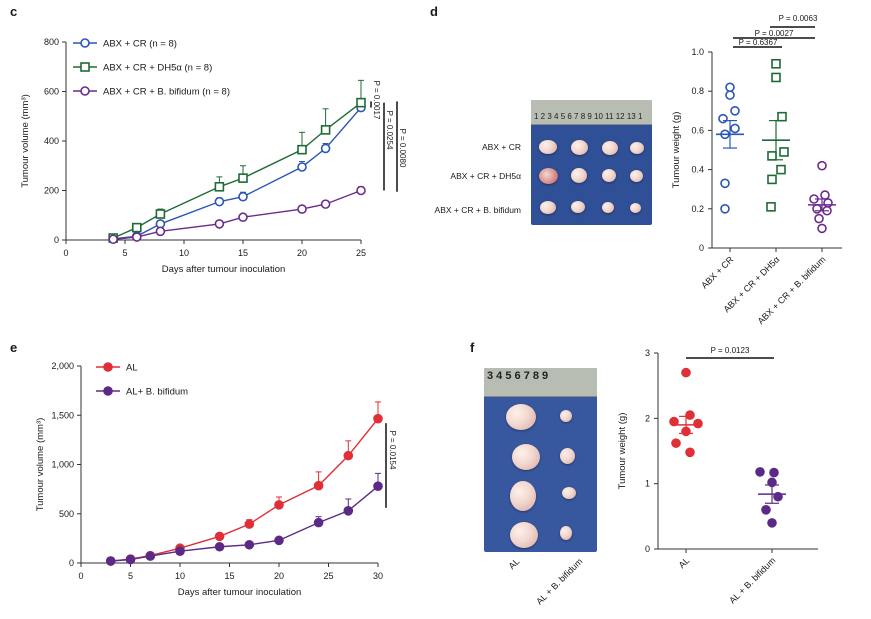 The image size is (871, 619). Describe the element at coordinates (402, 148) in the screenshot. I see `panel-c-p-value: P = 0.0080` at that location.